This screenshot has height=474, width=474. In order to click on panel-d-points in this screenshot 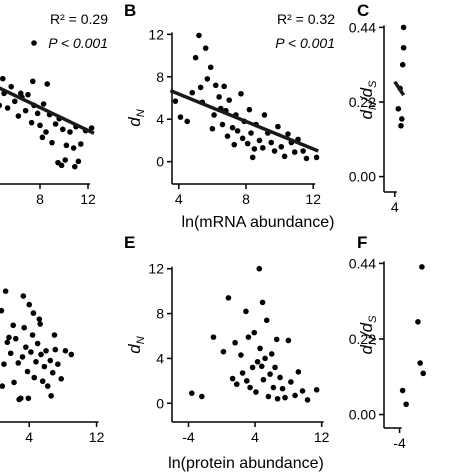, I will do `click(37, 345)`.